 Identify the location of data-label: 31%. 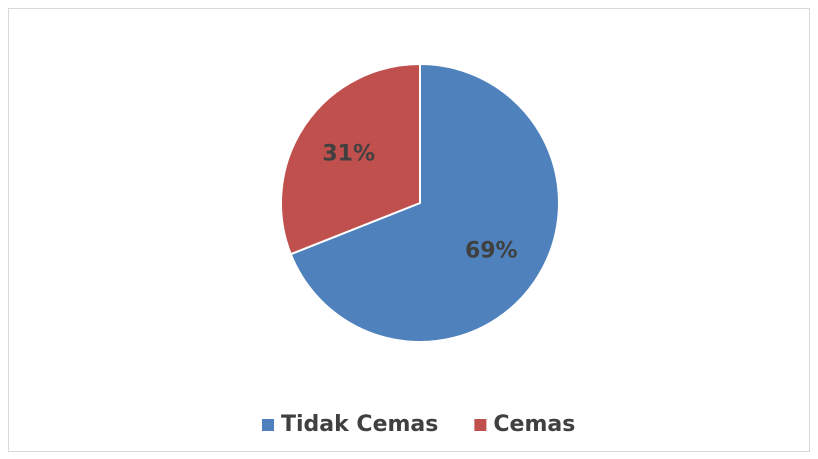
(348, 154).